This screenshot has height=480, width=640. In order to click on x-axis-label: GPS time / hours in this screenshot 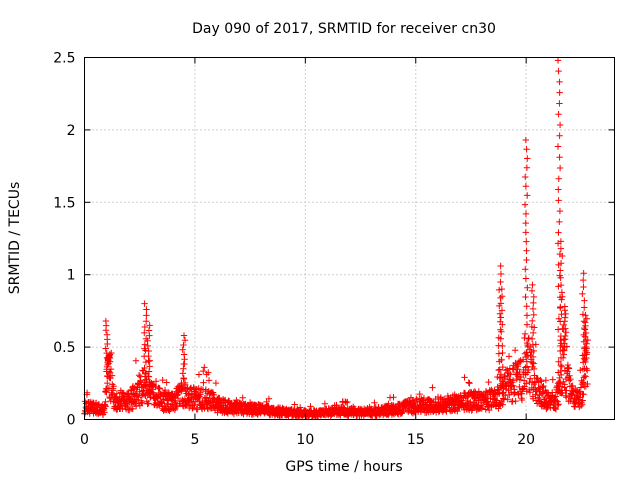, I will do `click(343, 467)`.